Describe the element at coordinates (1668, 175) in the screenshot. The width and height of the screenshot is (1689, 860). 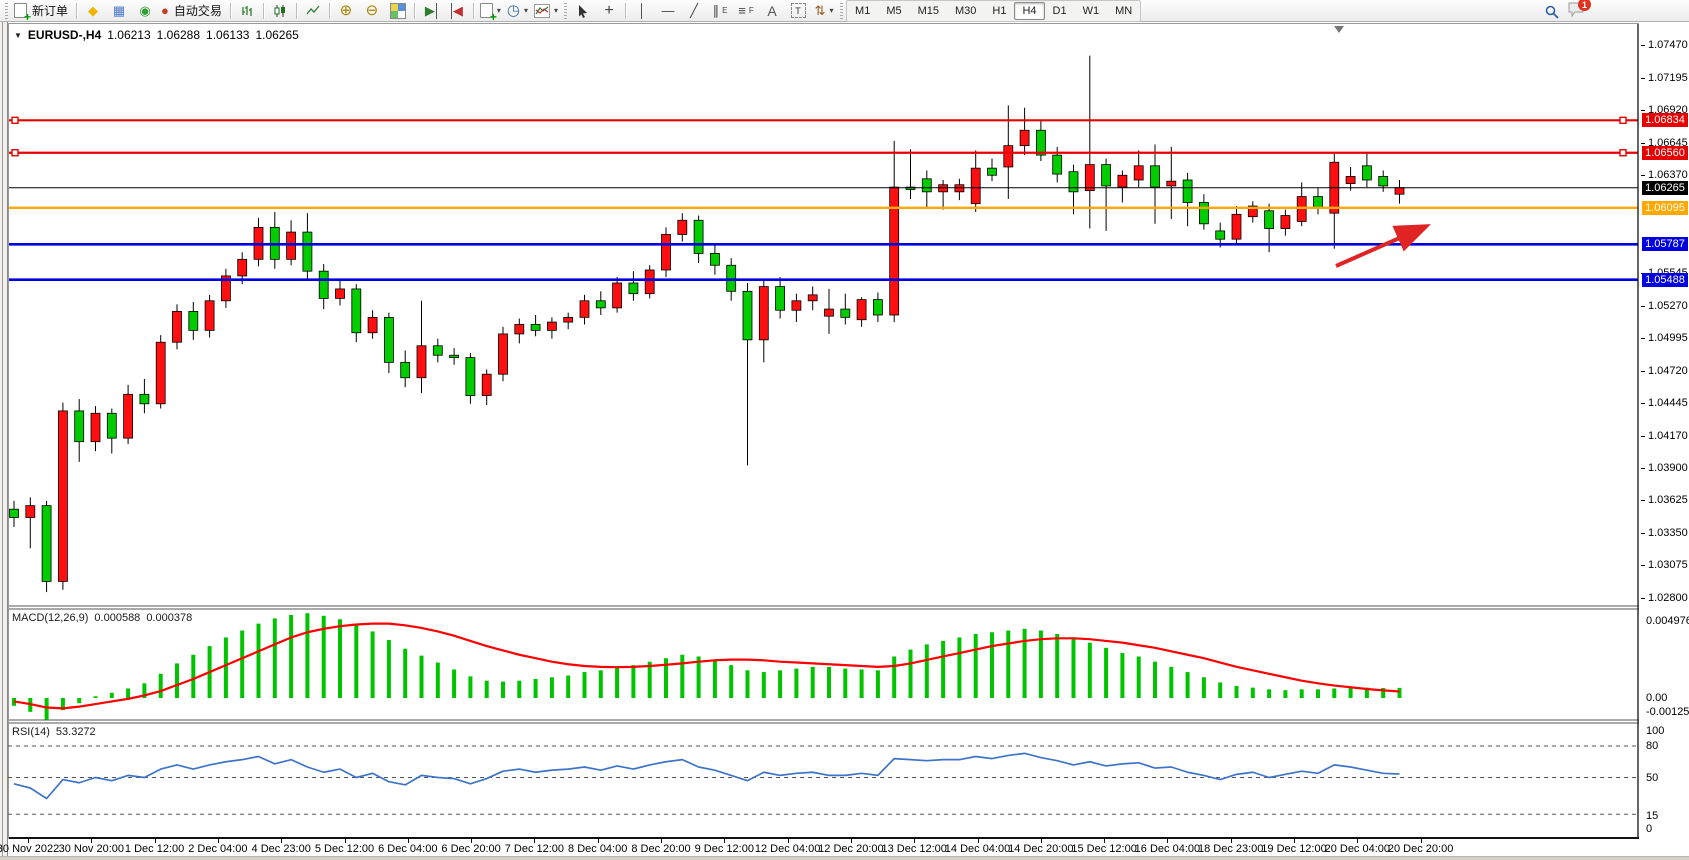
I see `price-tick-label: 1.06370` at that location.